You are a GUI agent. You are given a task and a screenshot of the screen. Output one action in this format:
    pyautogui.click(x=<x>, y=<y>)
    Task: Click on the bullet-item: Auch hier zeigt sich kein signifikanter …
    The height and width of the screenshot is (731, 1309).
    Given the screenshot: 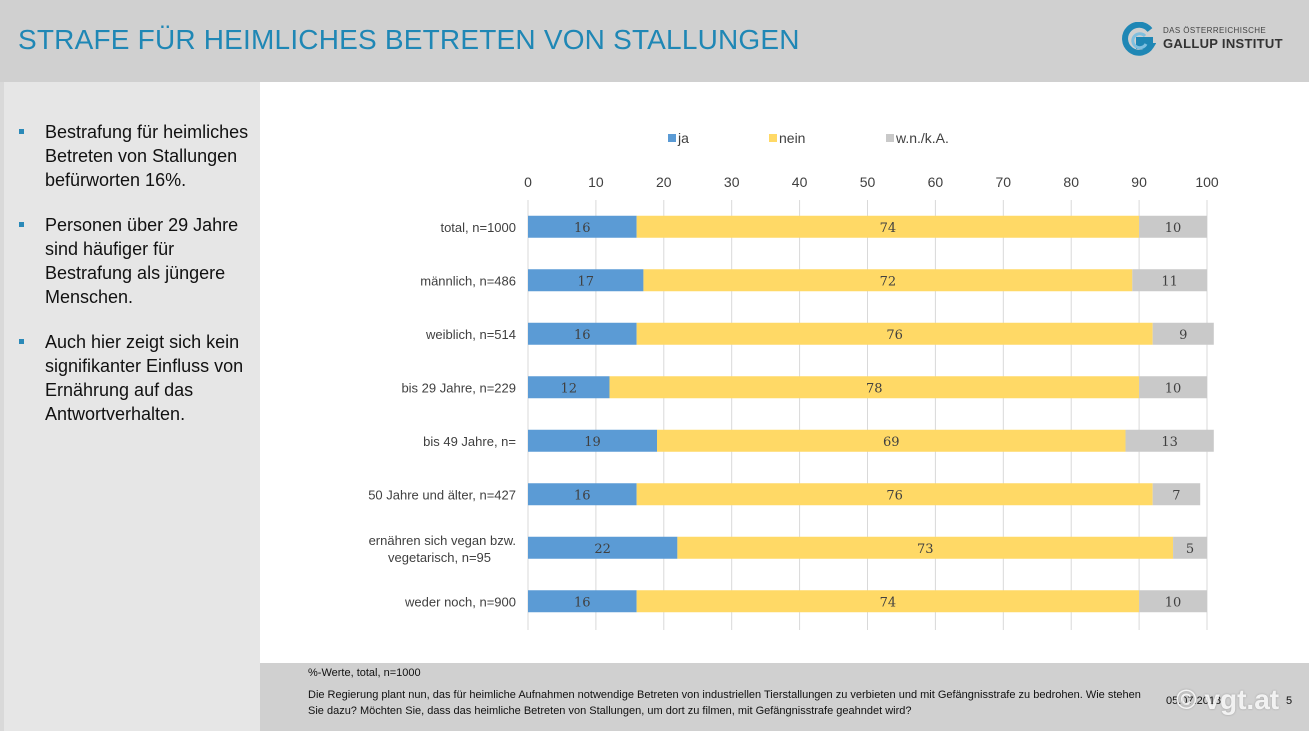 What is the action you would take?
    pyautogui.click(x=136, y=378)
    